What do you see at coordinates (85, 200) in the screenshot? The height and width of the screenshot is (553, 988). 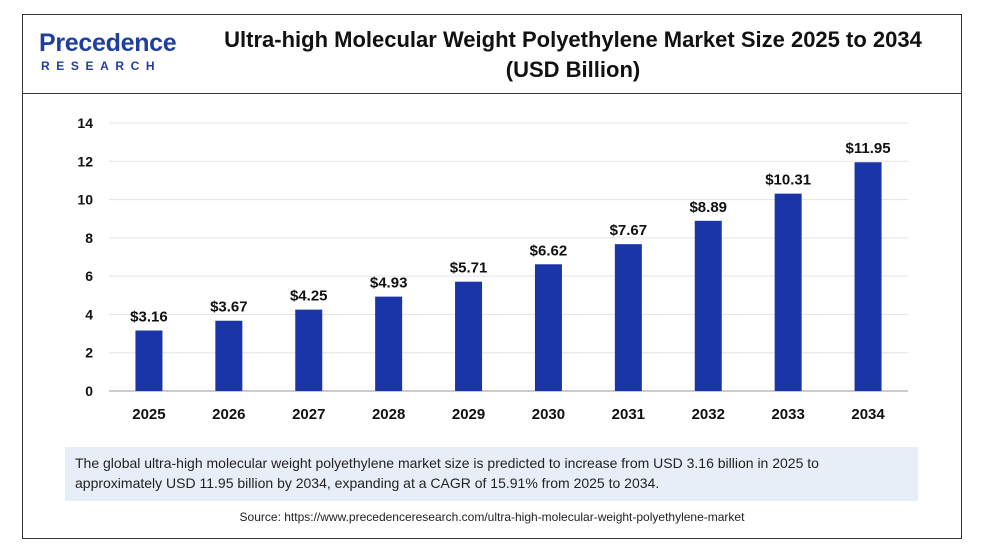 I see `y-tick-label: 10` at bounding box center [85, 200].